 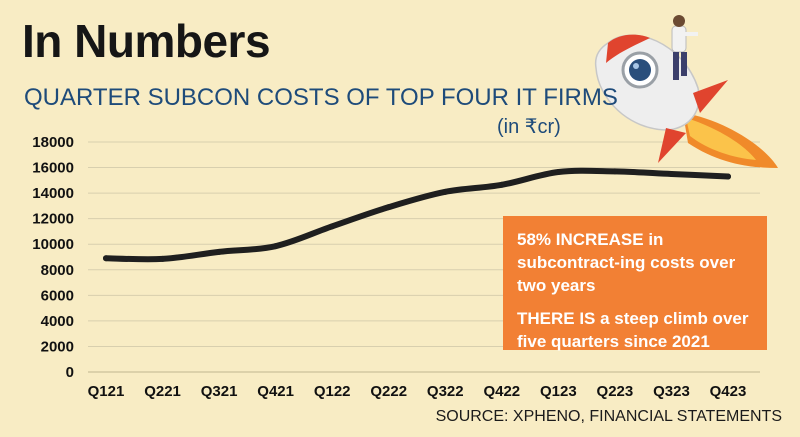 I want to click on x-tick-label: Q321, so click(x=219, y=391).